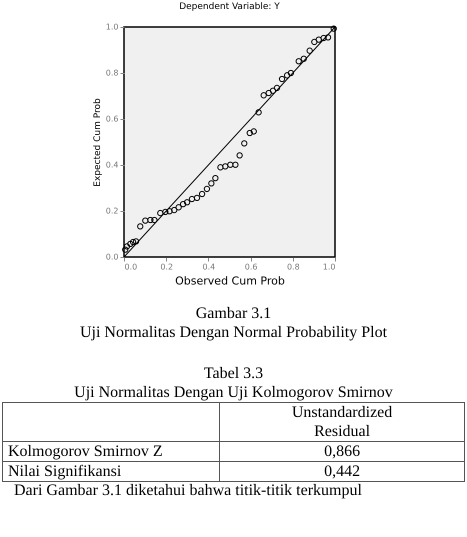 The height and width of the screenshot is (537, 467). What do you see at coordinates (293, 267) in the screenshot?
I see `x-tick-label: 0.8` at bounding box center [293, 267].